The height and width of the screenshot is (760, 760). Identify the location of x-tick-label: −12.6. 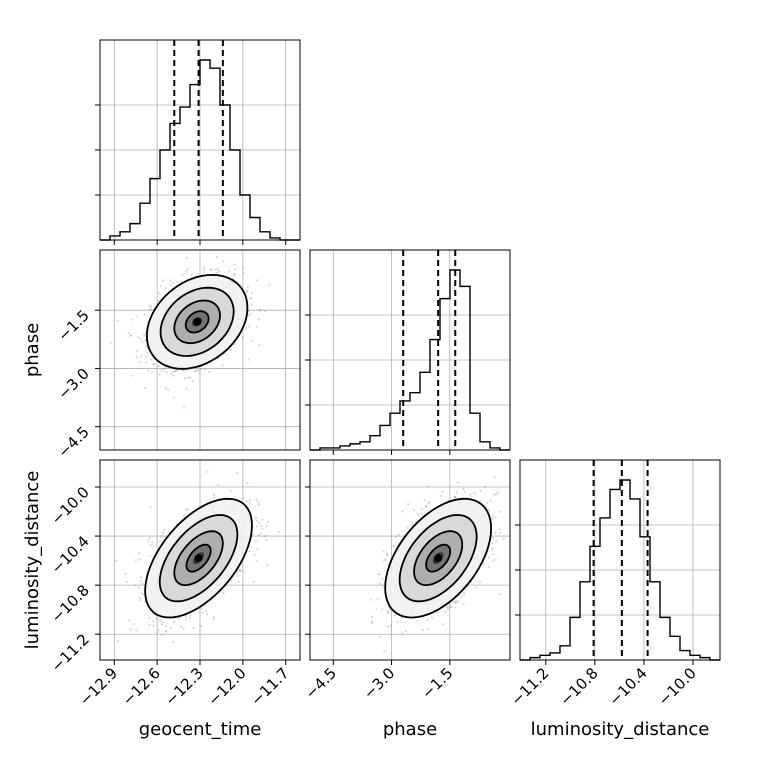
(141, 686).